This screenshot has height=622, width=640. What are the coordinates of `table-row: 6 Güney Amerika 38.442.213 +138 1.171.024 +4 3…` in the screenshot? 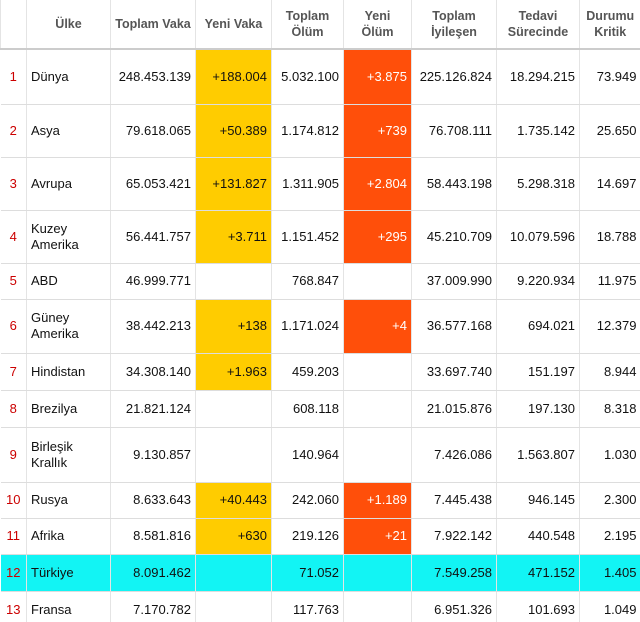 It's located at (320, 326).